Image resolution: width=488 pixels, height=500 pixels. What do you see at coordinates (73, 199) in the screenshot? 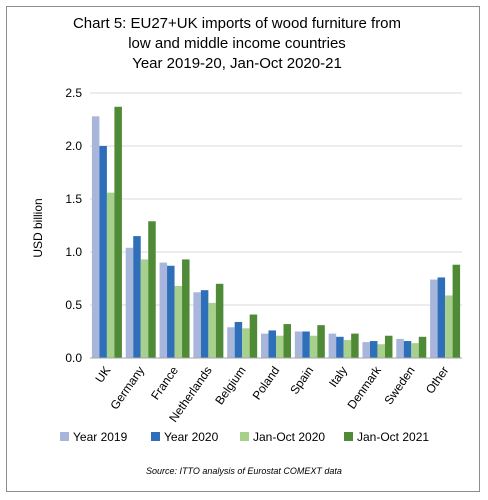
I see `y-tick-label: 1.5` at bounding box center [73, 199].